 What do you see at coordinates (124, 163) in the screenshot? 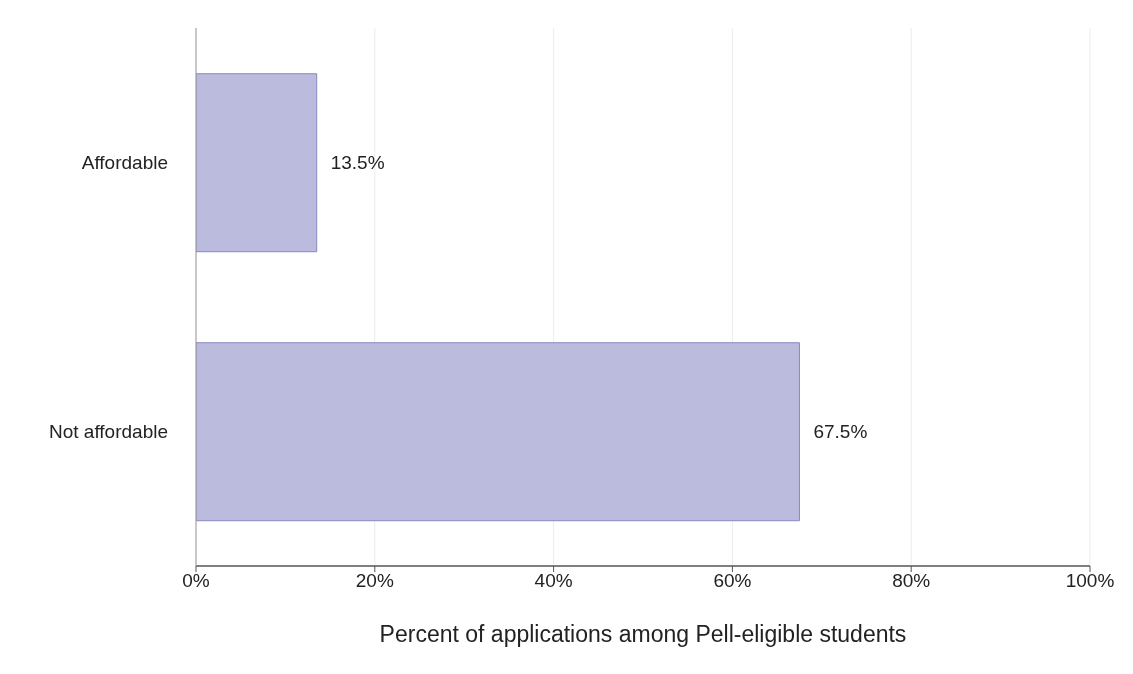
I see `y-tick-label: Affordable` at bounding box center [124, 163].